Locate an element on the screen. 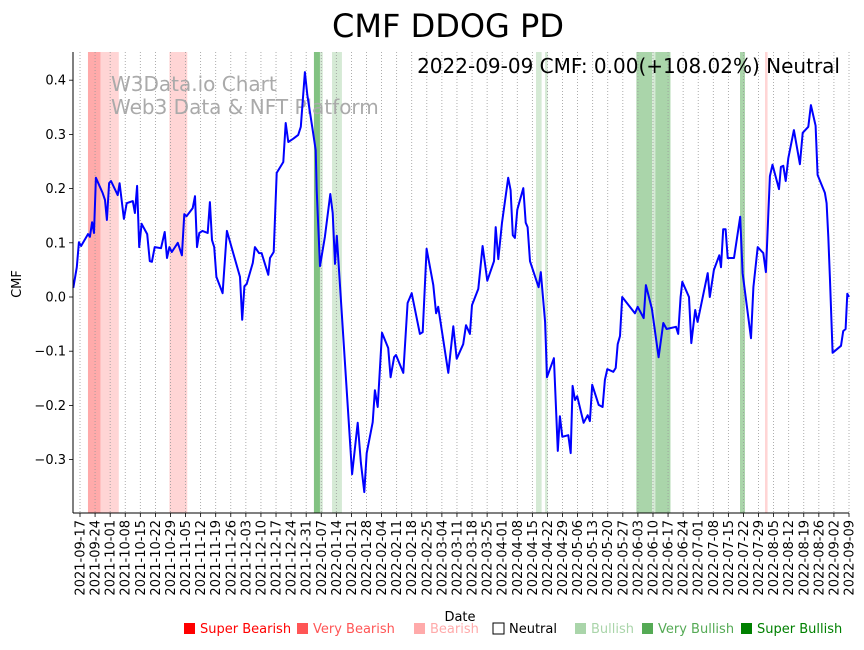 The height and width of the screenshot is (650, 864). x-tick-label: 2021-09-17 is located at coordinates (81, 558).